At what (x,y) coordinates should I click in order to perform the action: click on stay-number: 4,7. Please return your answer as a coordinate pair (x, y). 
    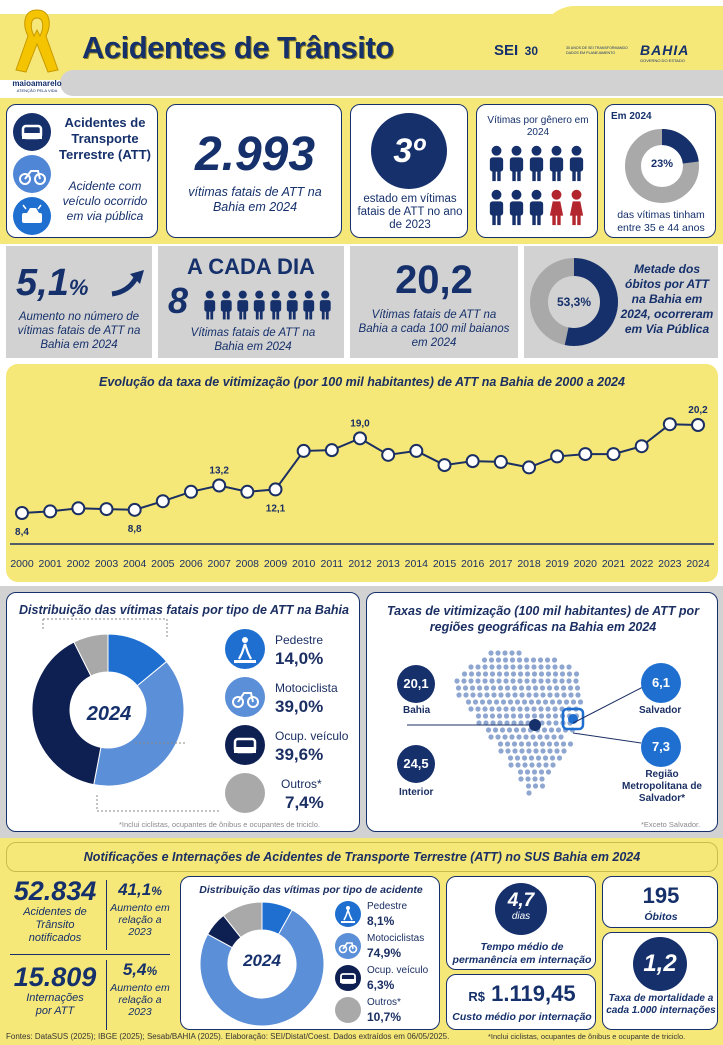
    Looking at the image, I should click on (521, 900).